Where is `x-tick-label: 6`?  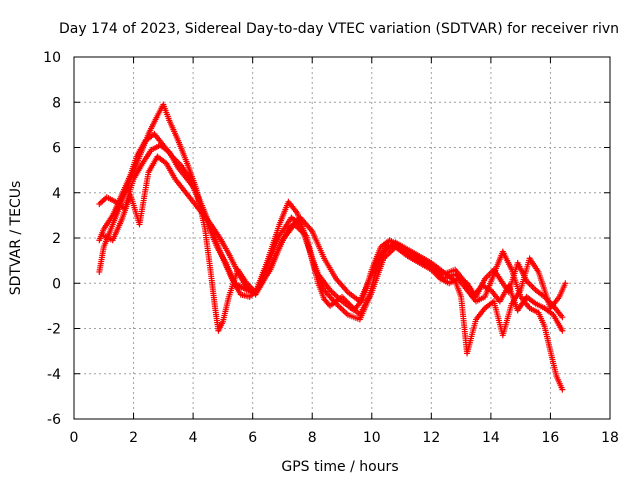 x-tick-label: 6 is located at coordinates (252, 438).